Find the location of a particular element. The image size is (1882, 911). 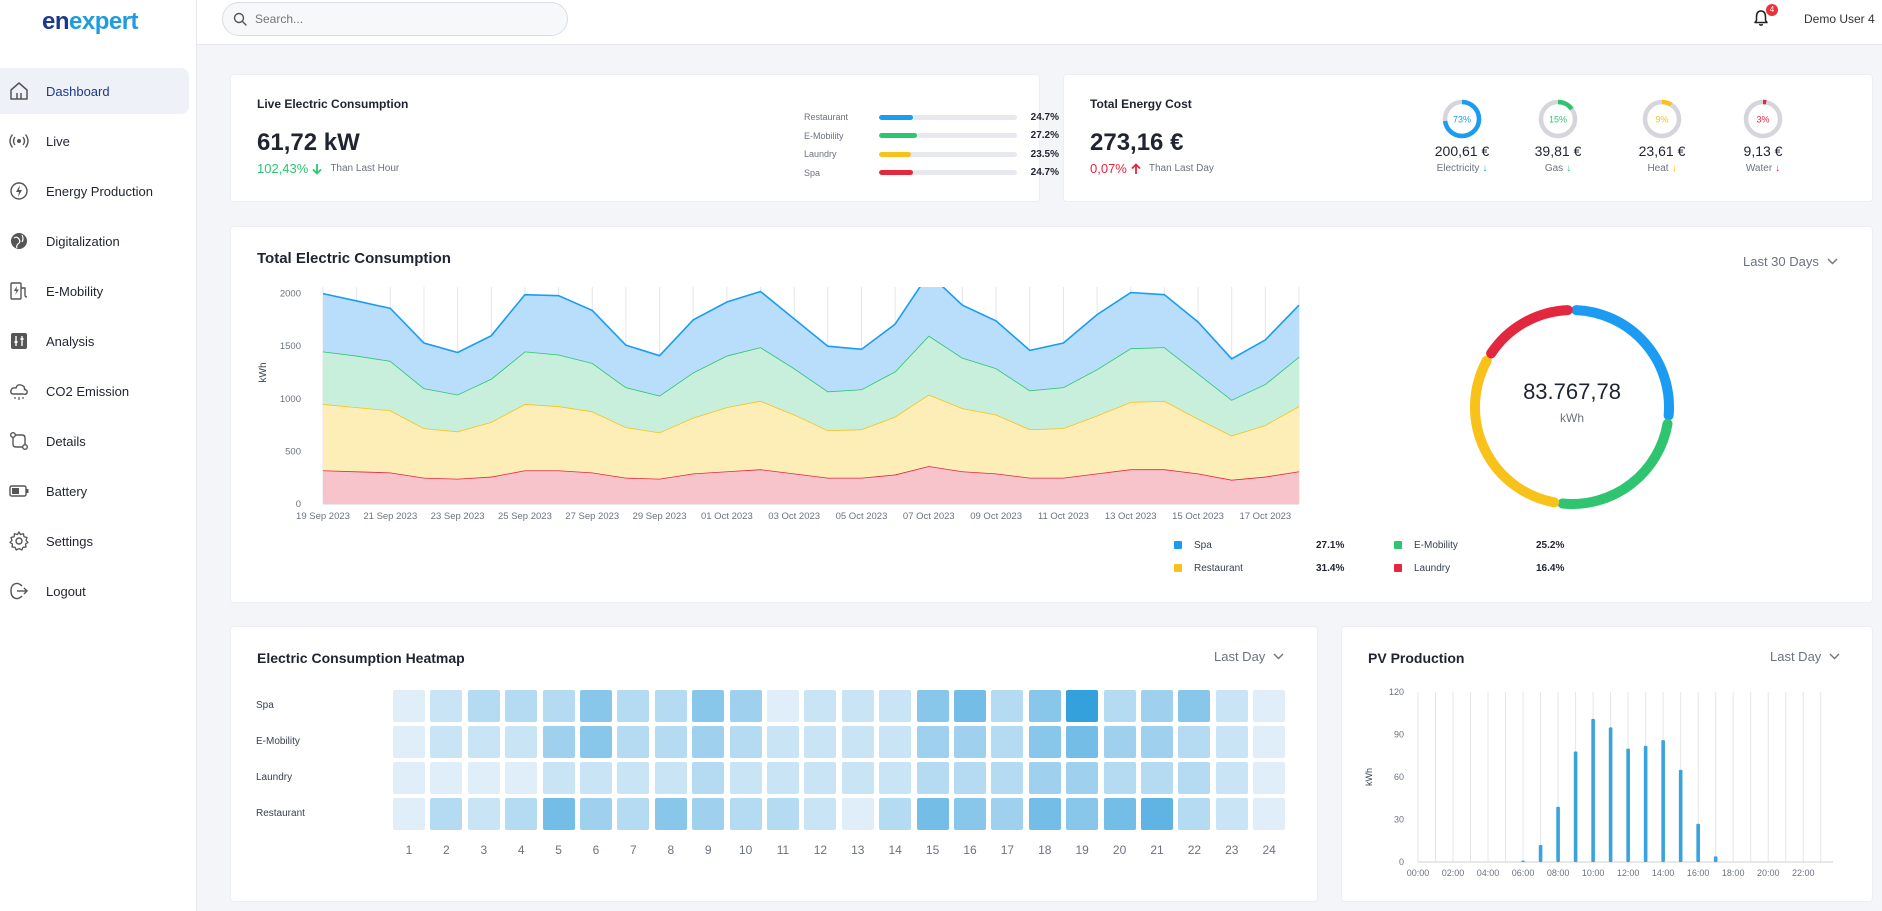

user-name: Demo User 4 is located at coordinates (1839, 19).